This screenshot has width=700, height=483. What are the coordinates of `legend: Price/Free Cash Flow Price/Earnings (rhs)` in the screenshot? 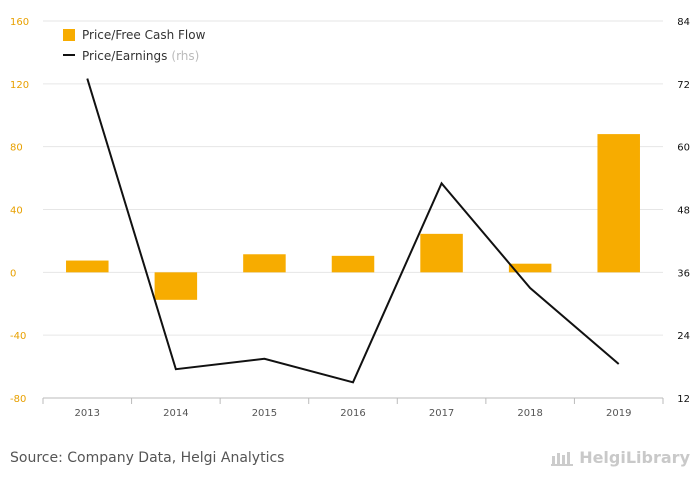 It's located at (134, 45).